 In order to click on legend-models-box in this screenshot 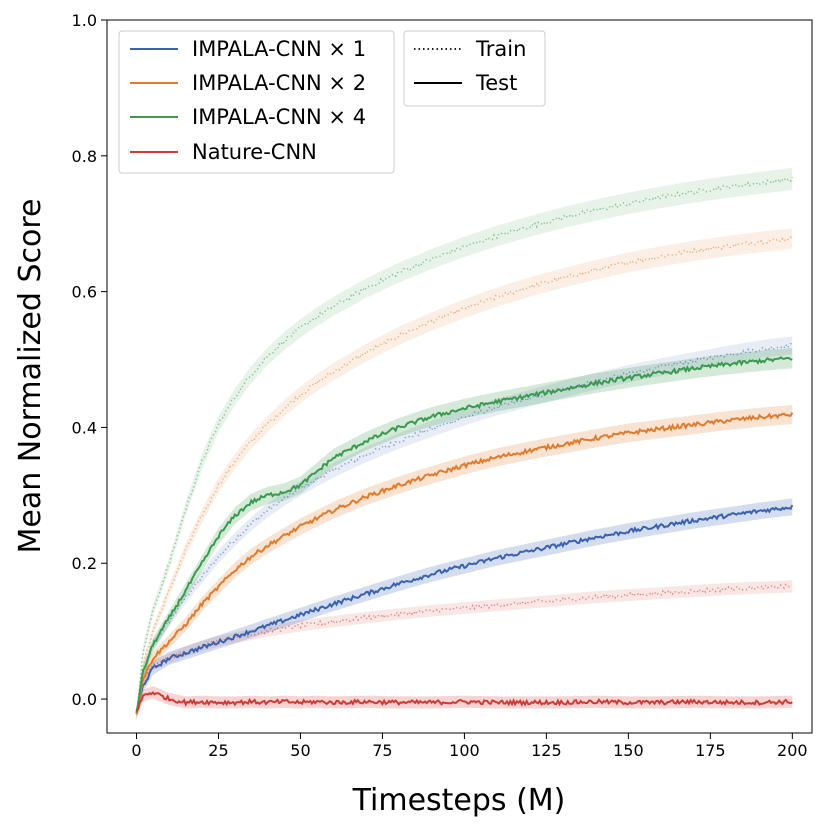, I will do `click(256, 102)`.